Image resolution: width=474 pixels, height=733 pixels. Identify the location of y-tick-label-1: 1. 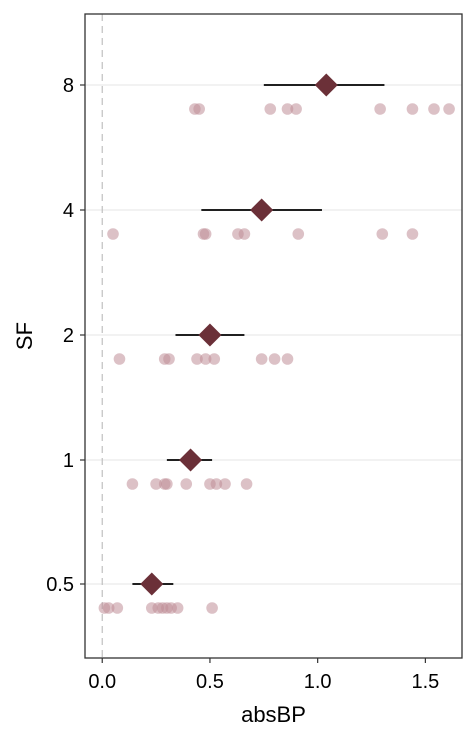
(68, 461).